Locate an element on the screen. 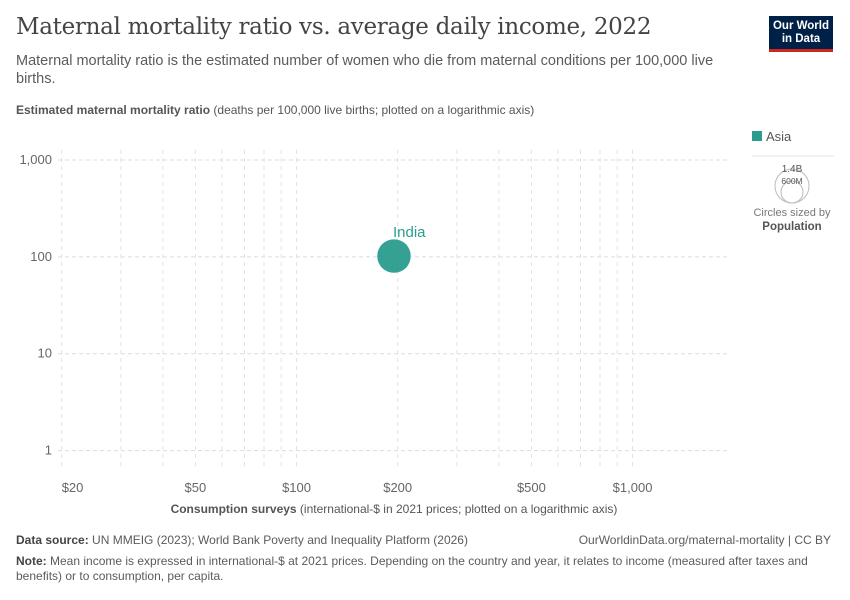 The width and height of the screenshot is (850, 600). owid-logo: Our World in Data is located at coordinates (801, 34).